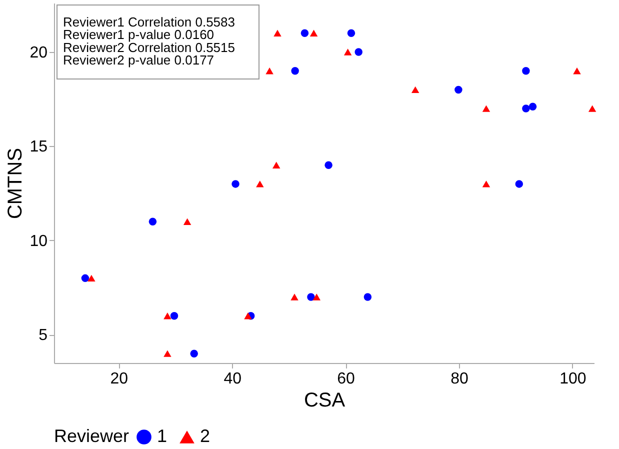 The image size is (619, 449). I want to click on y-axis-title: CMTNS, so click(15, 184).